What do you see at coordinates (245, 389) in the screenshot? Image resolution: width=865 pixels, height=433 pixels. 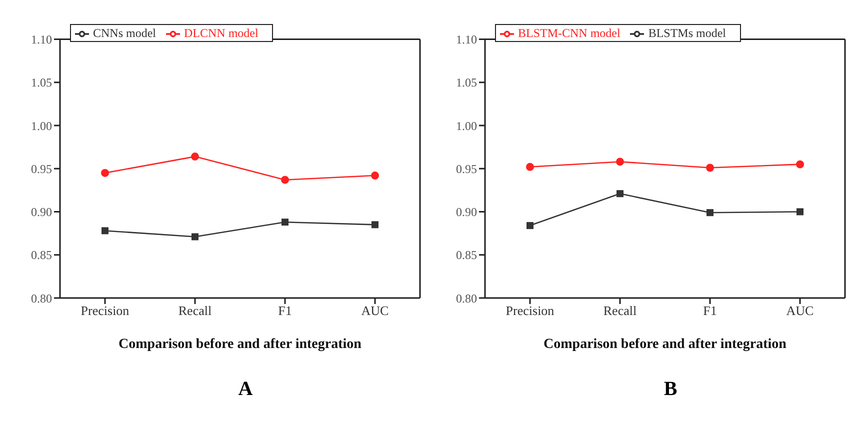 I see `text: A` at bounding box center [245, 389].